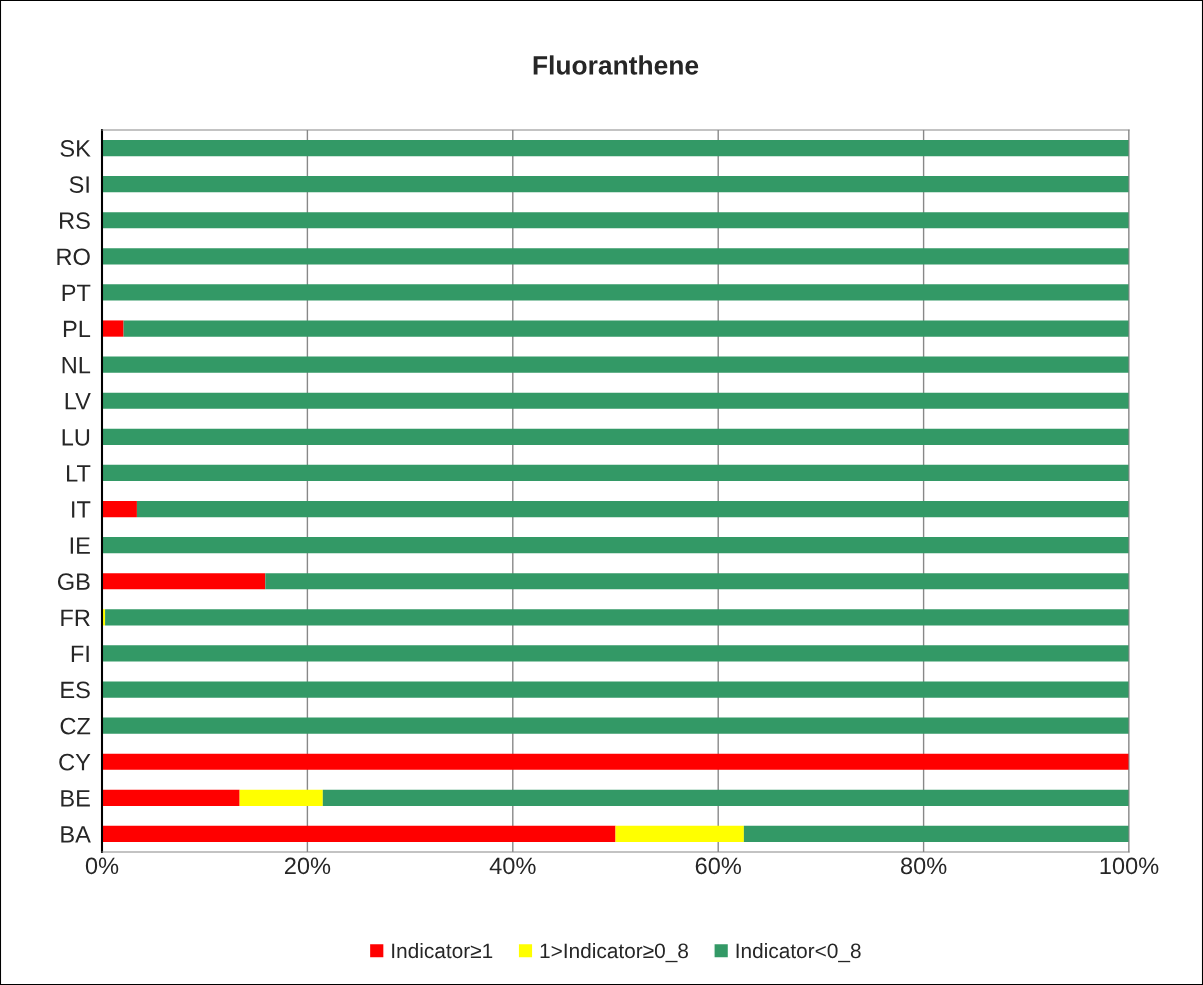  I want to click on y-tick-label: RS, so click(75, 221).